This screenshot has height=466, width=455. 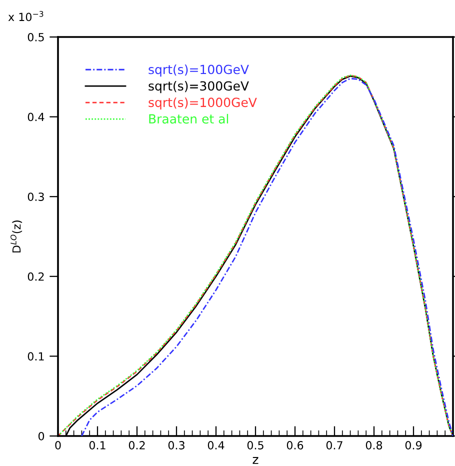 I want to click on legend-label: Braaten et al, so click(x=188, y=119).